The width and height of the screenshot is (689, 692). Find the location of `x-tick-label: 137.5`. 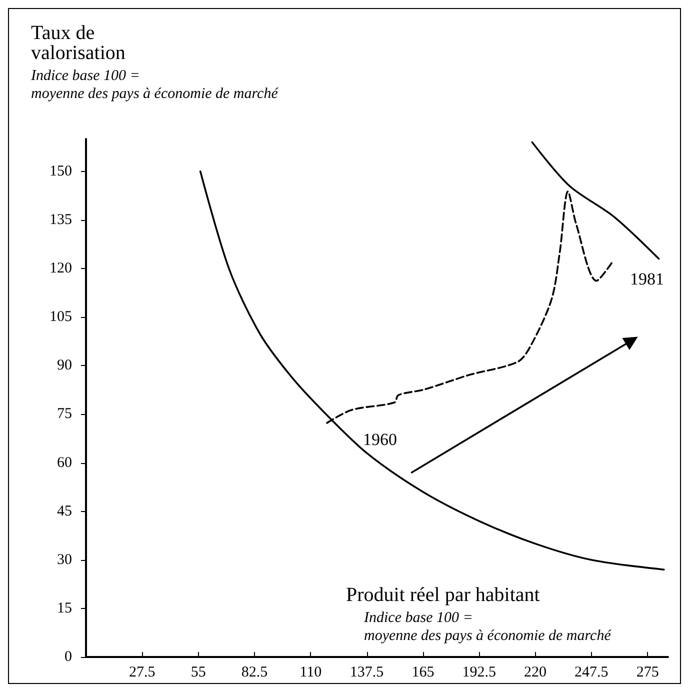

x-tick-label: 137.5 is located at coordinates (367, 672).